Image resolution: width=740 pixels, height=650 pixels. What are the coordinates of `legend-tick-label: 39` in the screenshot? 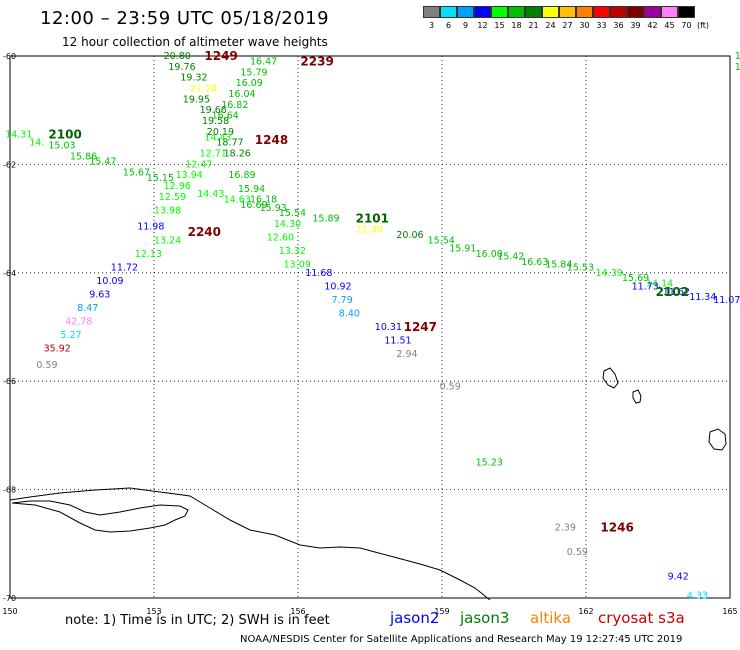 It's located at (635, 25).